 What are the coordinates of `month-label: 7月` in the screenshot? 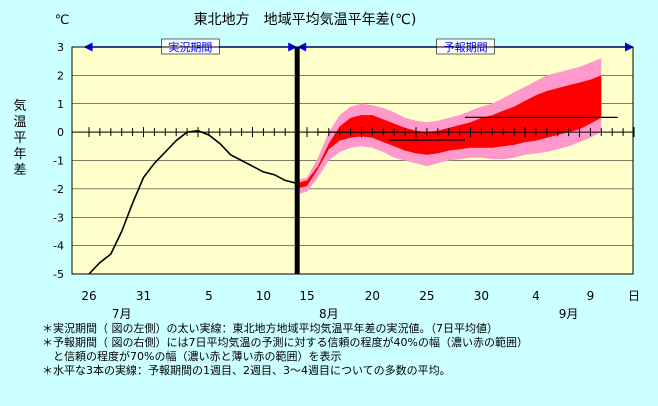 It's located at (122, 314).